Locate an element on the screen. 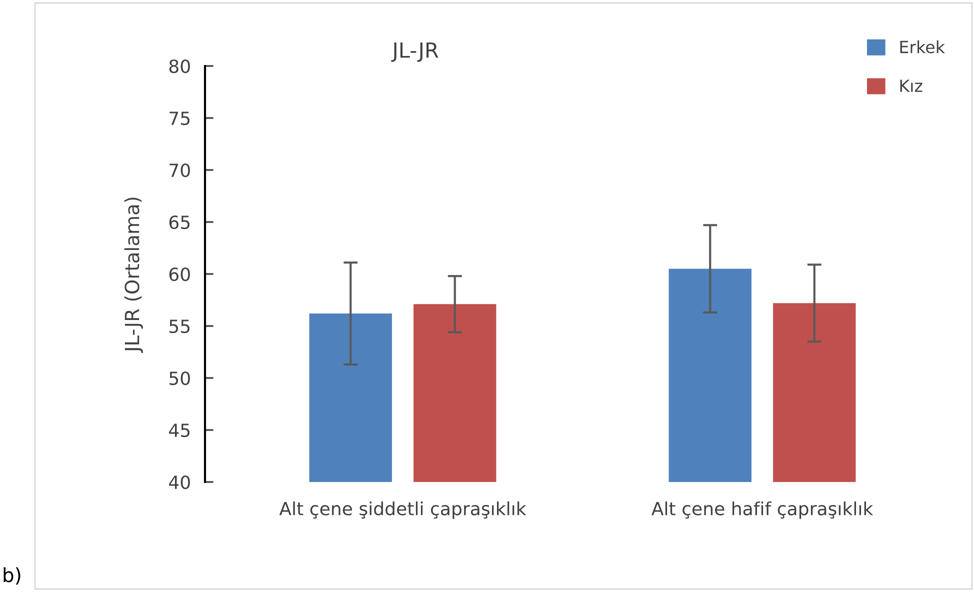  legend-label: Kız is located at coordinates (911, 86).